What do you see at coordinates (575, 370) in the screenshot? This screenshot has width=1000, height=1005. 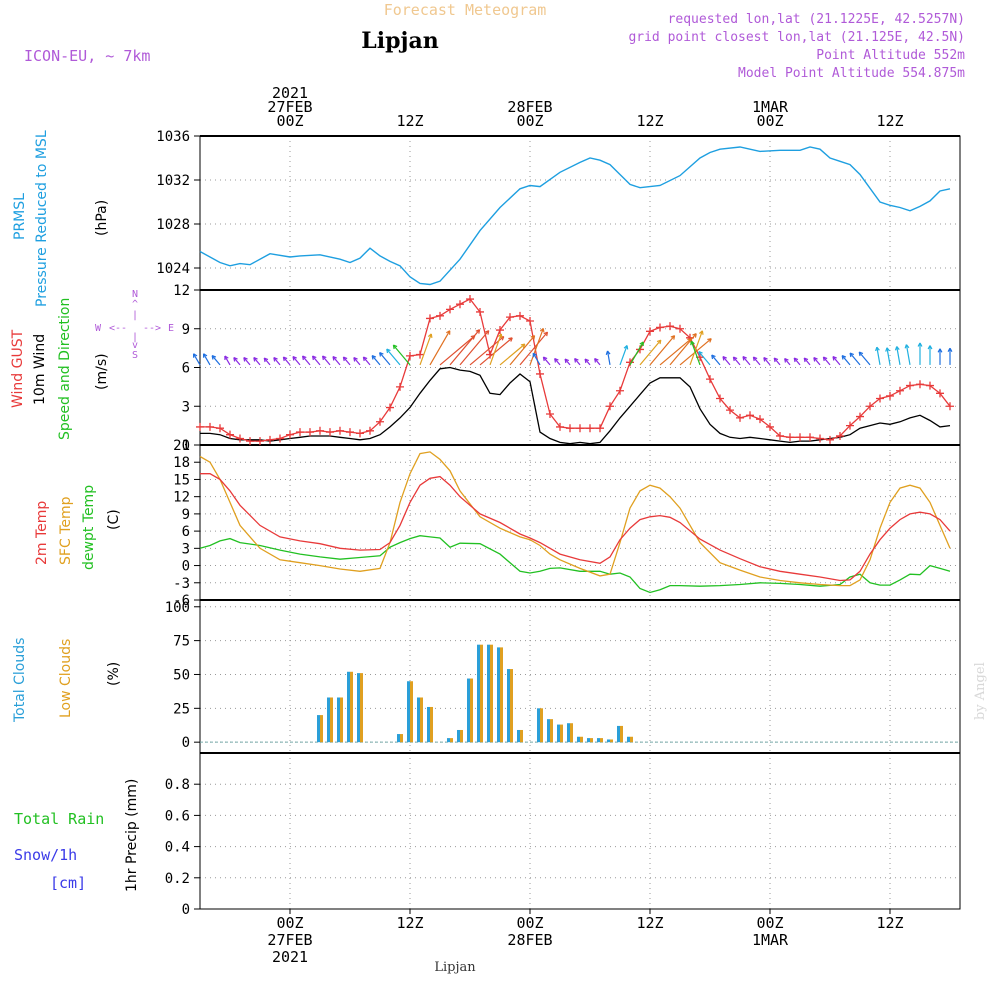 I see `gust-line` at bounding box center [575, 370].